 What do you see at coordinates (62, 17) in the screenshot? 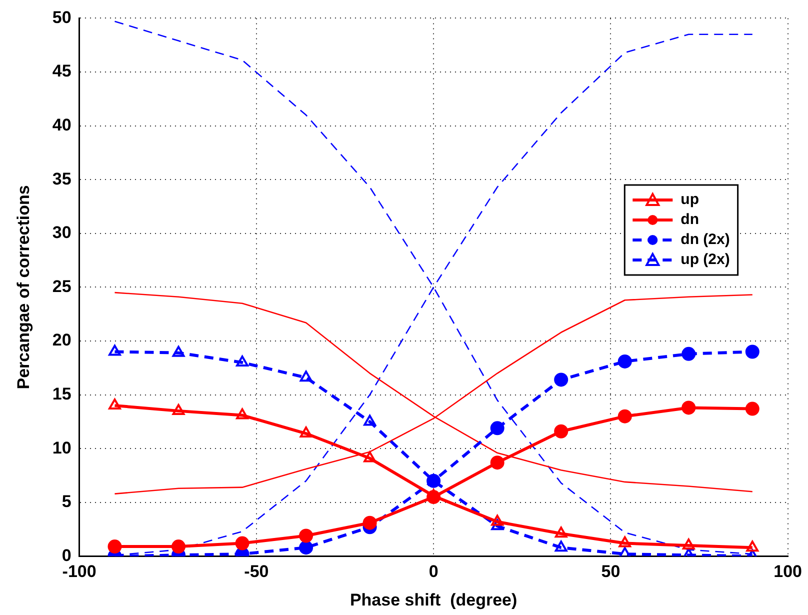
I see `y-tick-label: 50` at bounding box center [62, 17].